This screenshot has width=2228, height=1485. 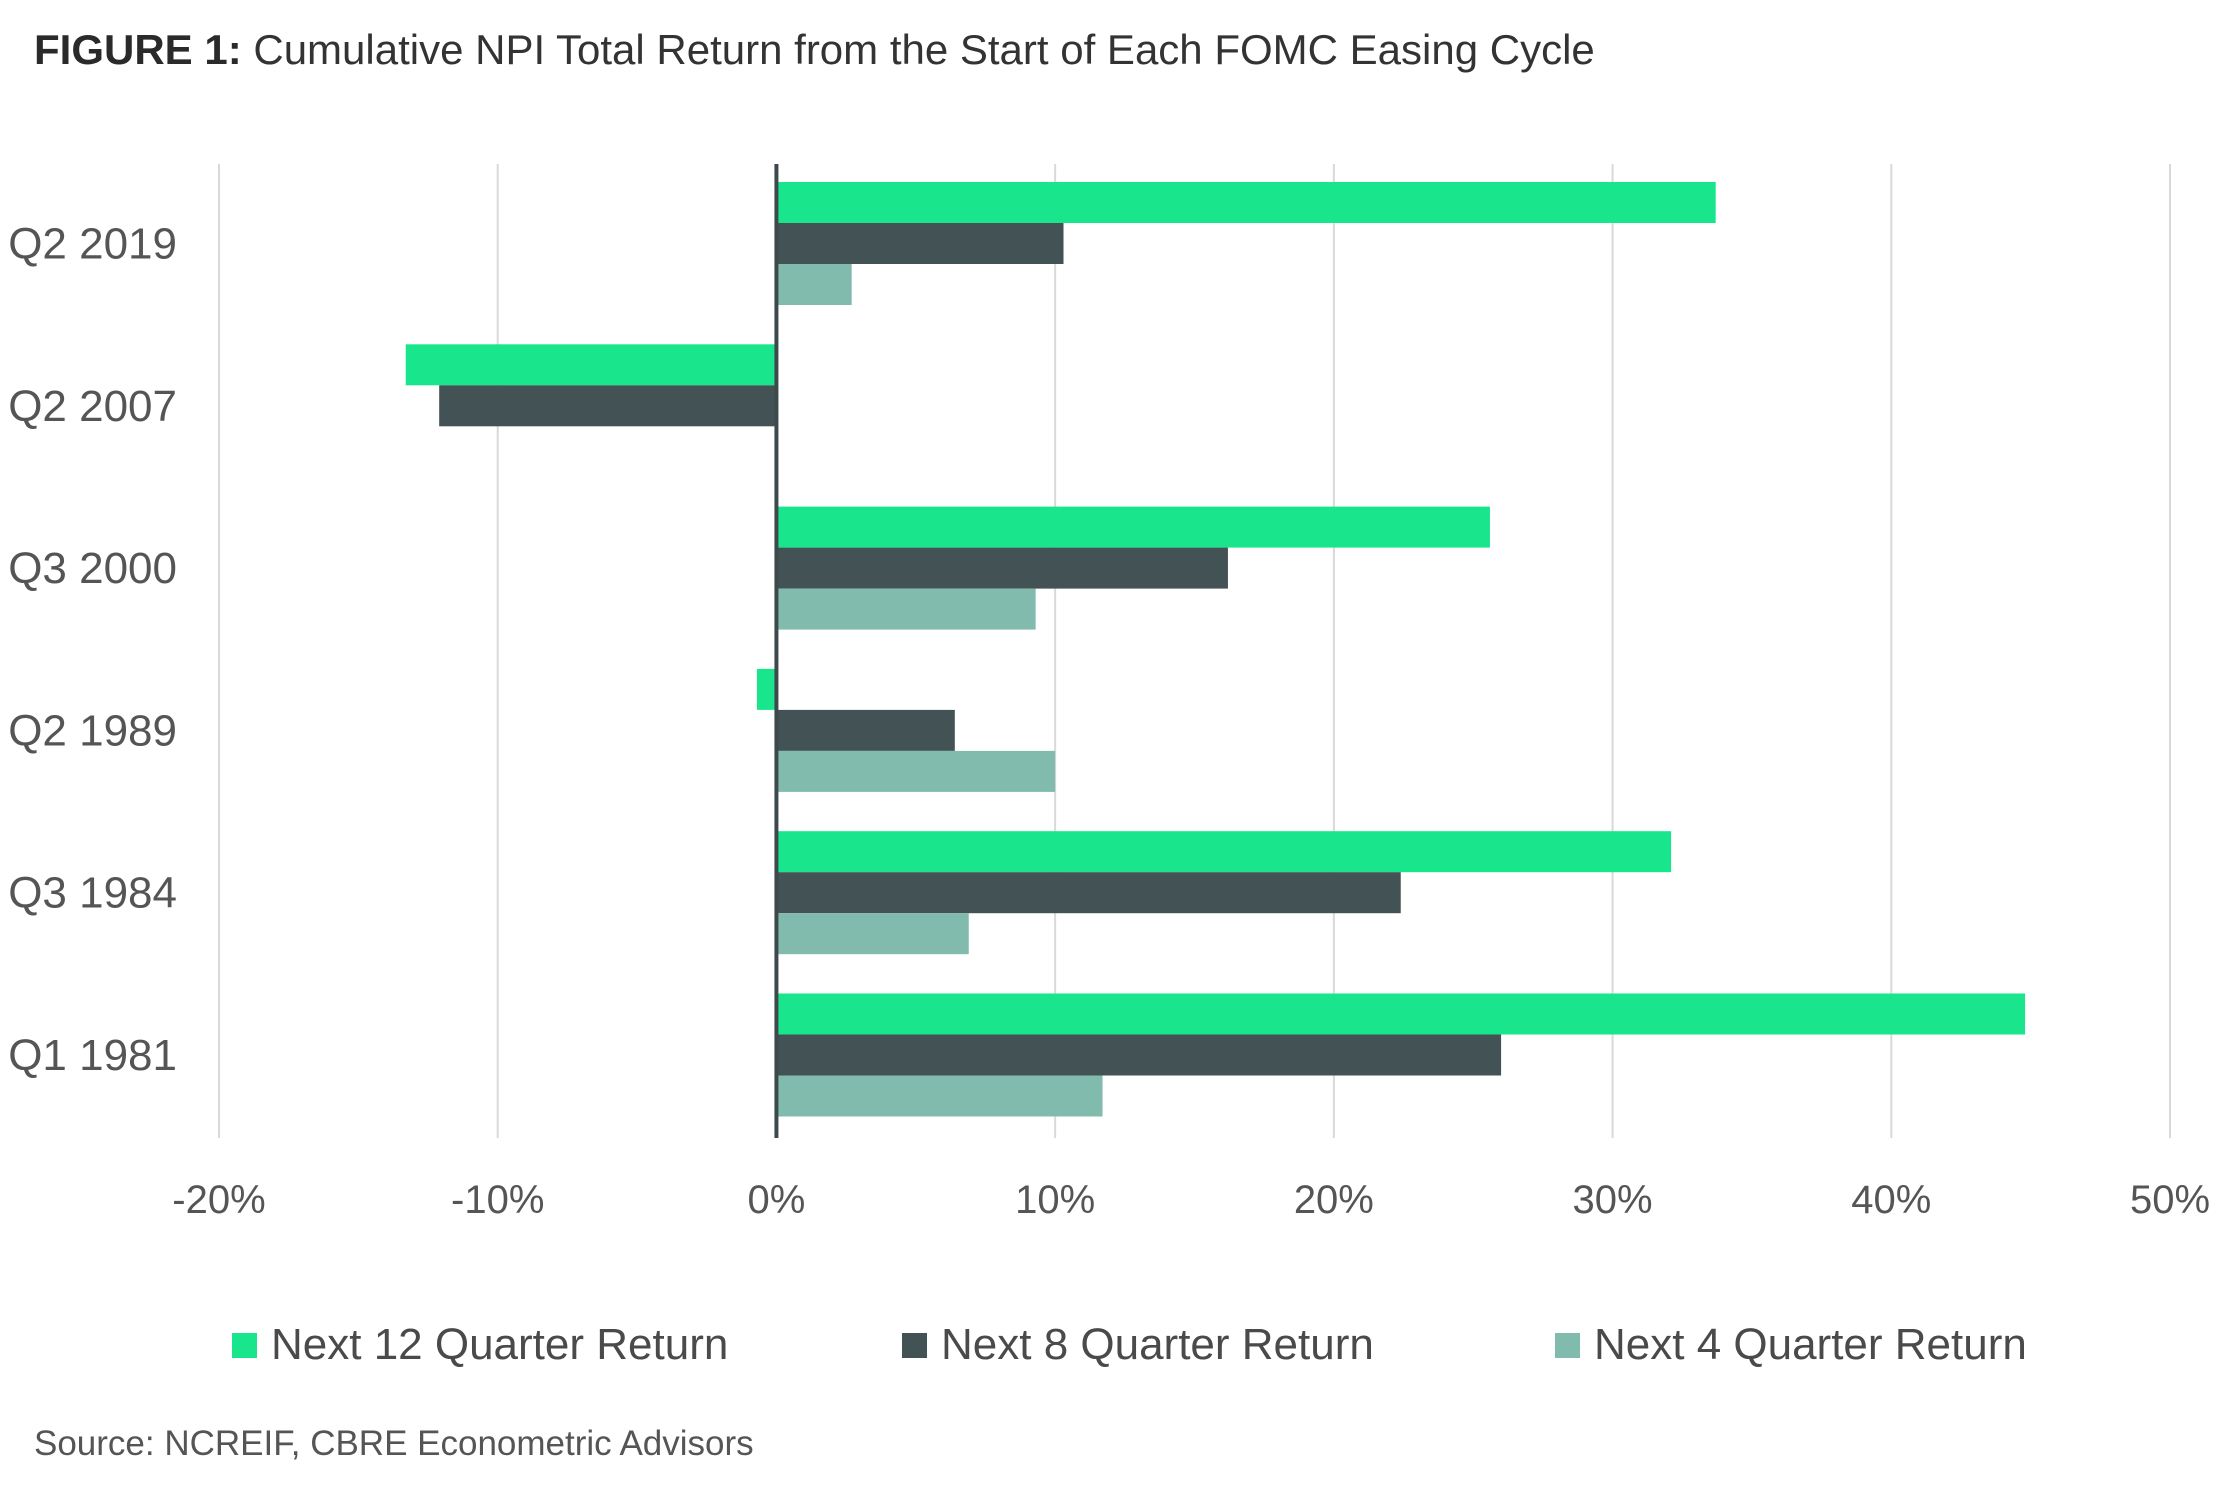 What do you see at coordinates (92, 730) in the screenshot?
I see `category-label: Q2 1989` at bounding box center [92, 730].